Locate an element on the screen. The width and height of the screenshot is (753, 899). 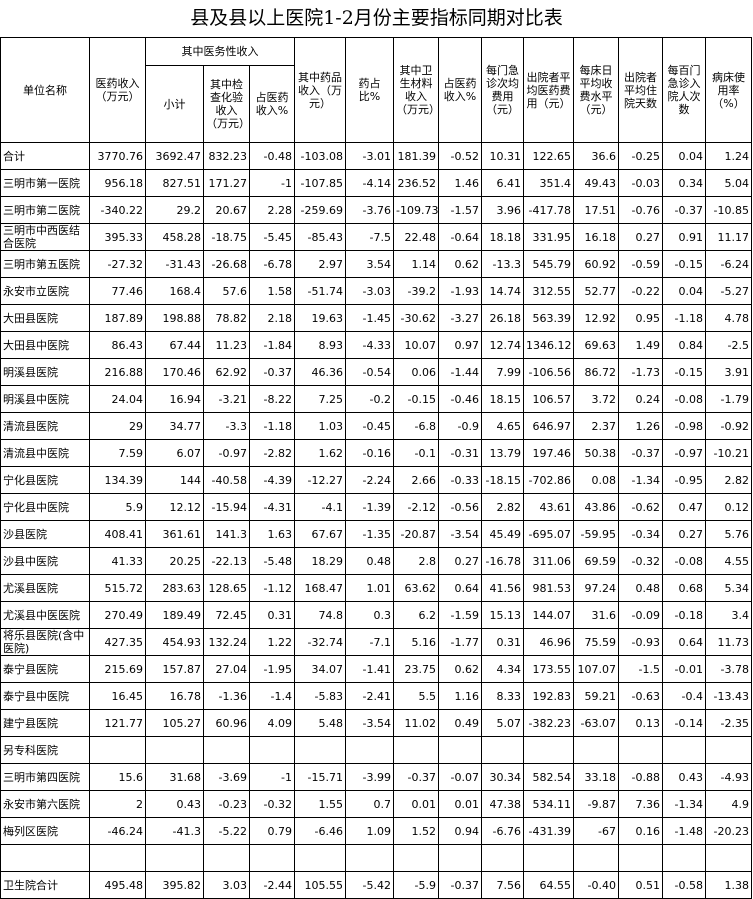
cell: 1.62 is located at coordinates (320, 453).